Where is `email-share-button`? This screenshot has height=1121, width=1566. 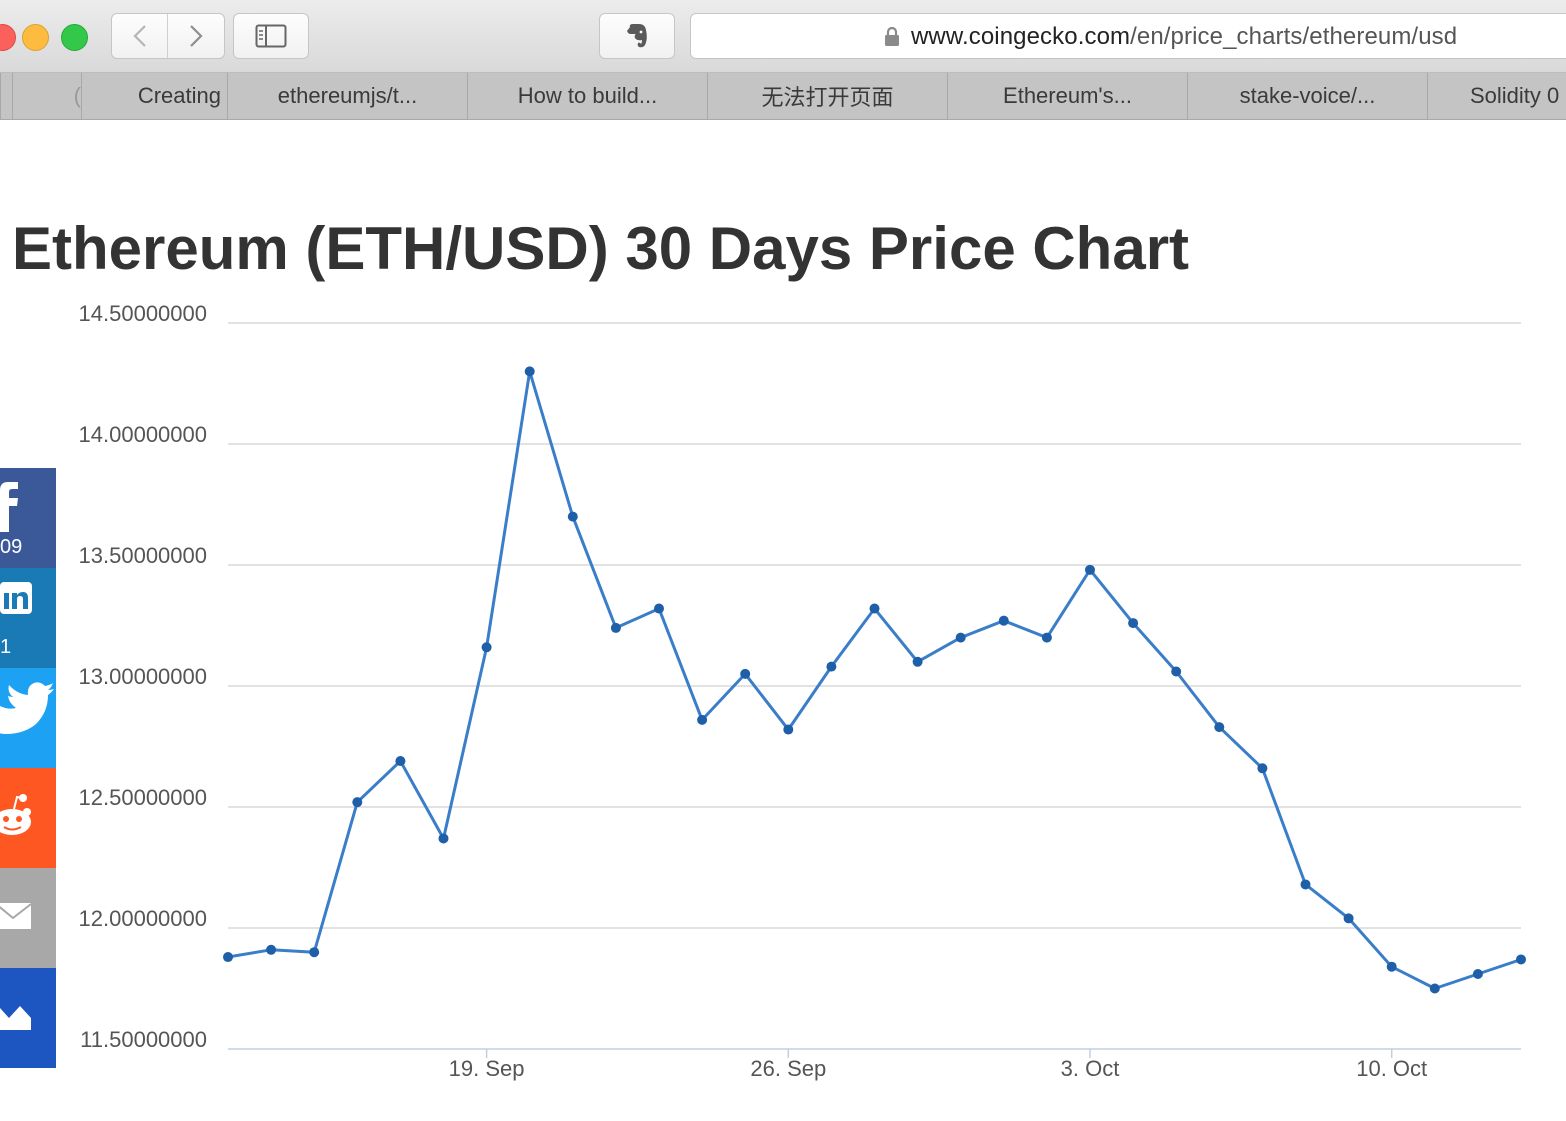 email-share-button is located at coordinates (28, 918).